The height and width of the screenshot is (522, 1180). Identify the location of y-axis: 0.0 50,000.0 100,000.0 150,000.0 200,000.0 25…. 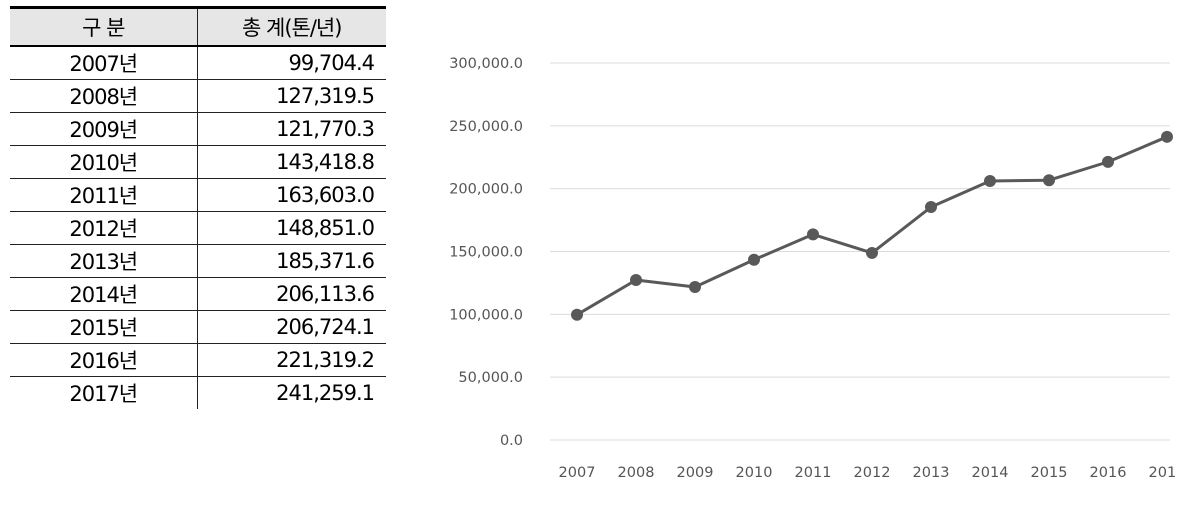
(486, 252).